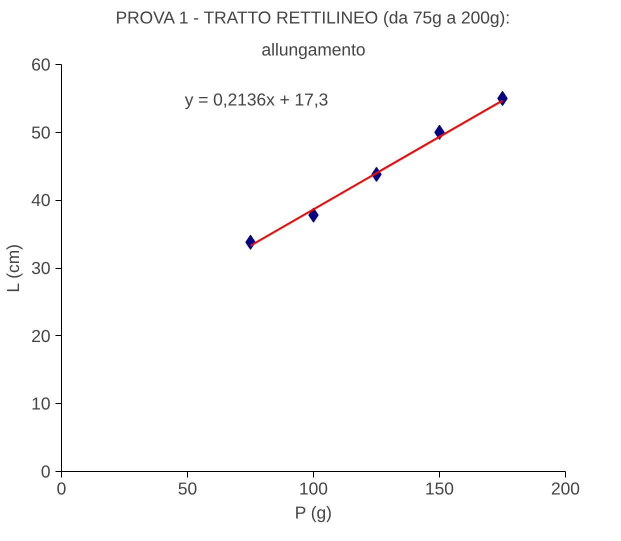  What do you see at coordinates (41, 404) in the screenshot?
I see `y-tick-label: 10` at bounding box center [41, 404].